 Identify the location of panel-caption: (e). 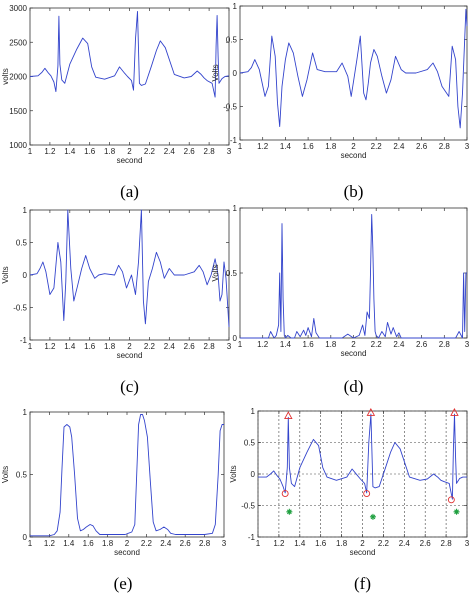
(123, 583).